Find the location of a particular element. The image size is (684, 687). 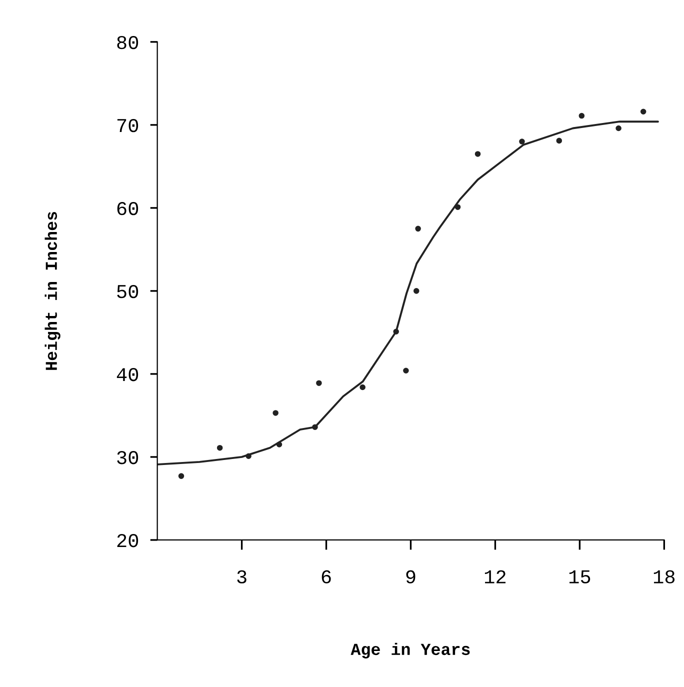

x-tick-label: 12 is located at coordinates (495, 577).